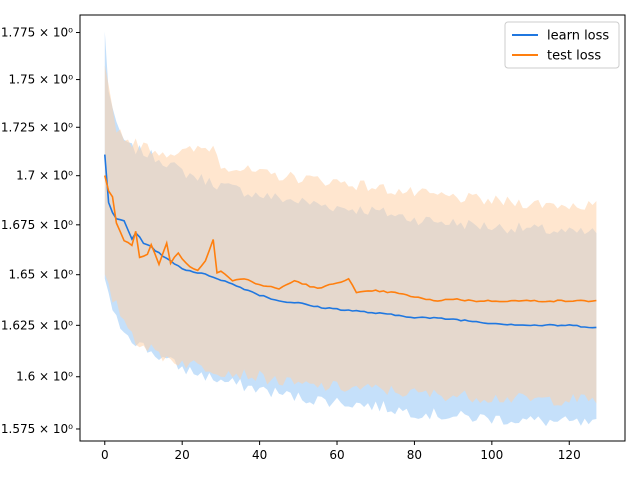  What do you see at coordinates (569, 455) in the screenshot?
I see `x-tick-label: 120` at bounding box center [569, 455].